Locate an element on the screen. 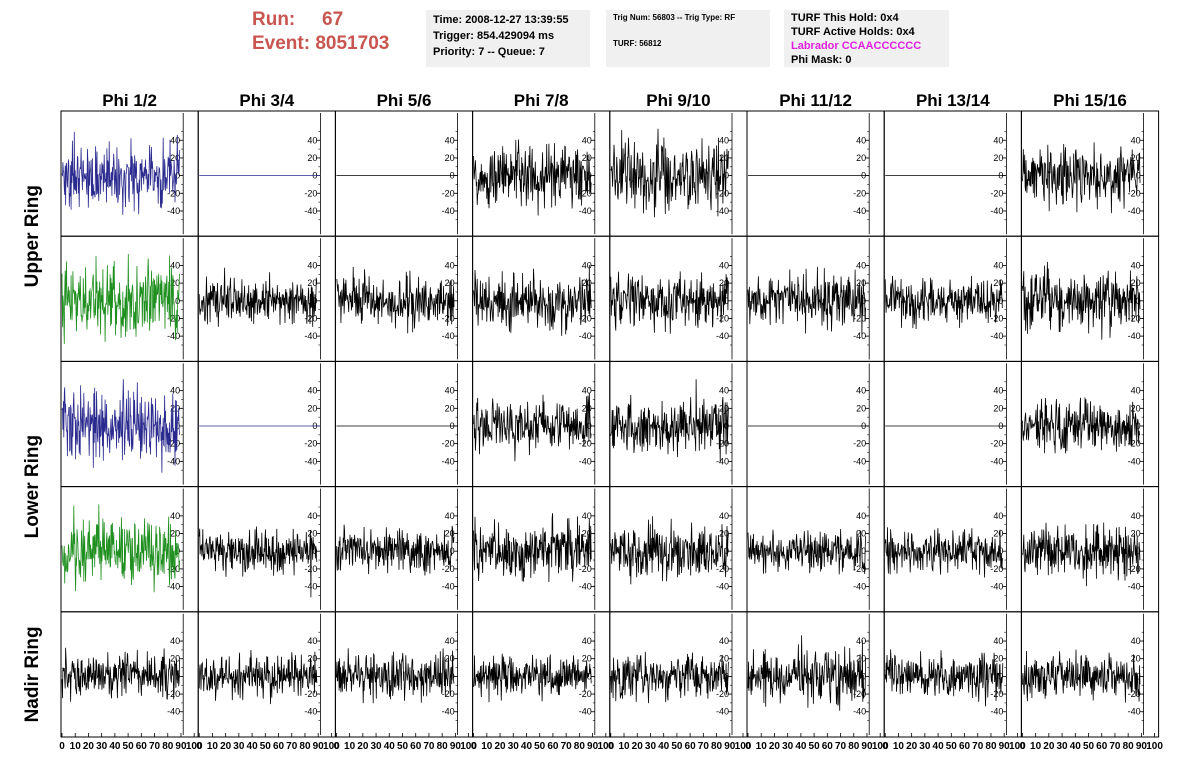  turf-text: TURF: 56812 is located at coordinates (637, 43).